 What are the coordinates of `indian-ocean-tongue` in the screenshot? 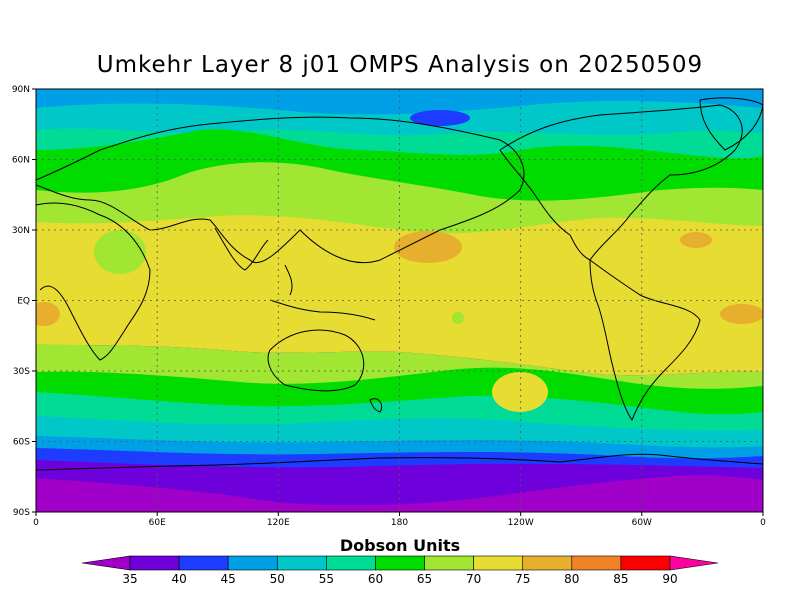 It's located at (120, 252).